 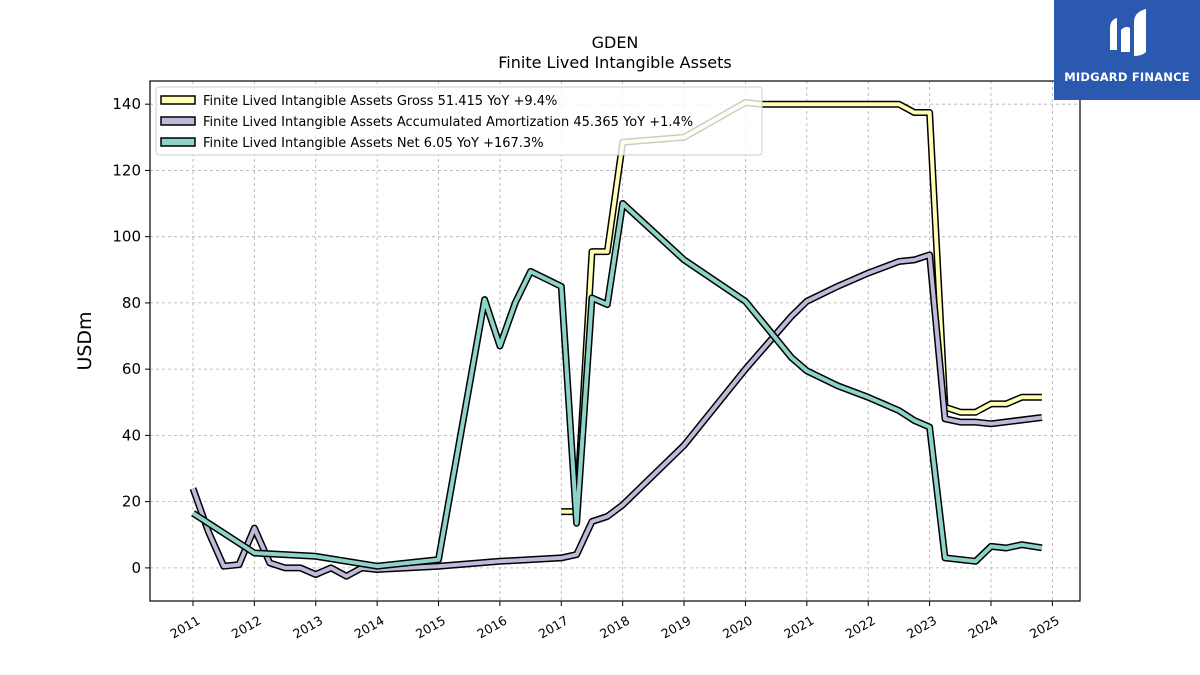 What do you see at coordinates (184, 627) in the screenshot?
I see `x-tick-label: 2011` at bounding box center [184, 627].